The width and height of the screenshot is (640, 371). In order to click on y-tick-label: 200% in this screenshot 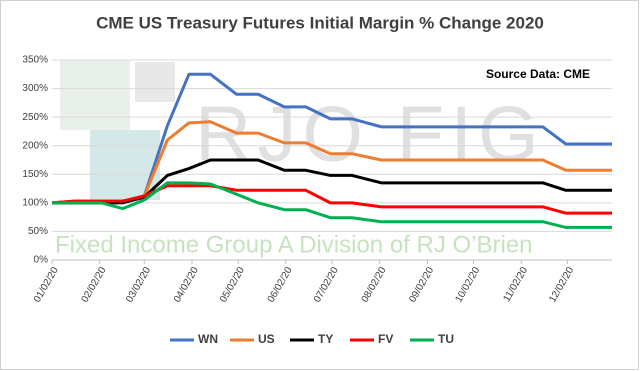, I will do `click(35, 145)`.